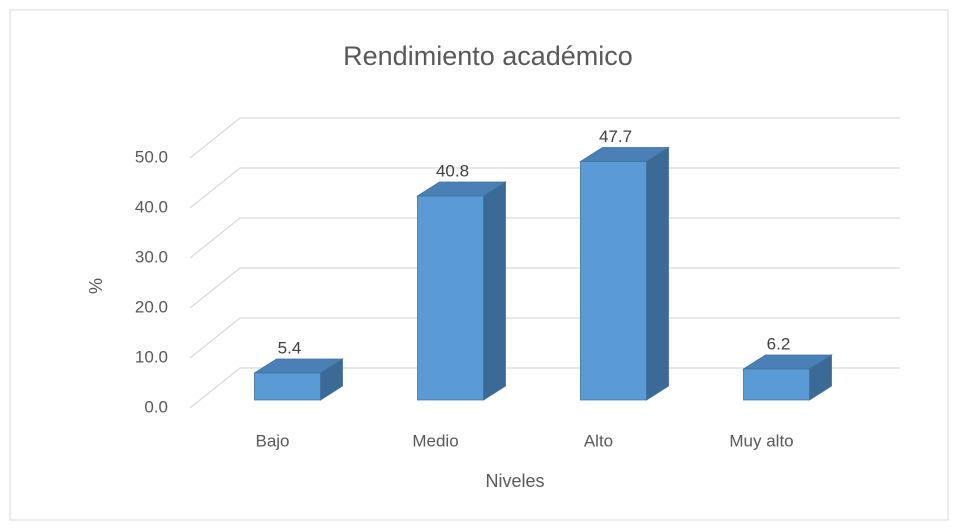  I want to click on data-label: 47.7, so click(615, 136).